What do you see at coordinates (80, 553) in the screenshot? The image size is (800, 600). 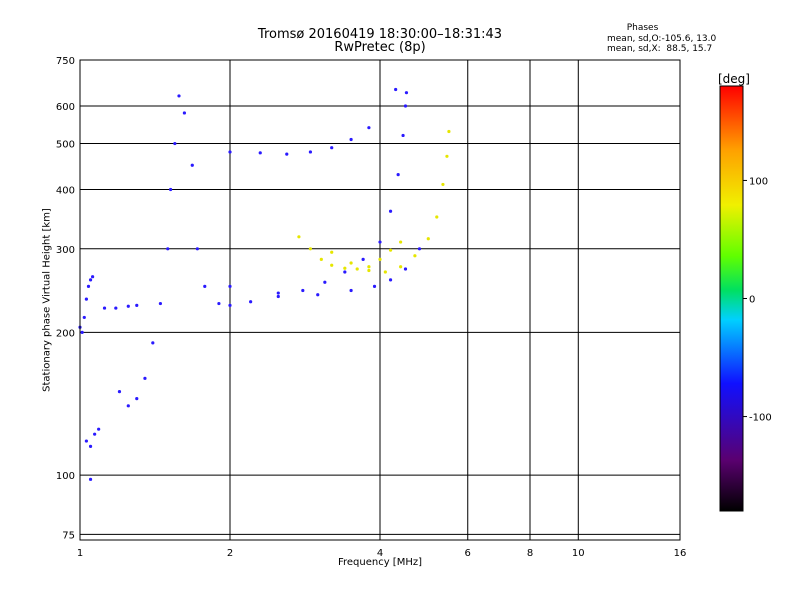 I see `x-tick-label: 1` at bounding box center [80, 553].